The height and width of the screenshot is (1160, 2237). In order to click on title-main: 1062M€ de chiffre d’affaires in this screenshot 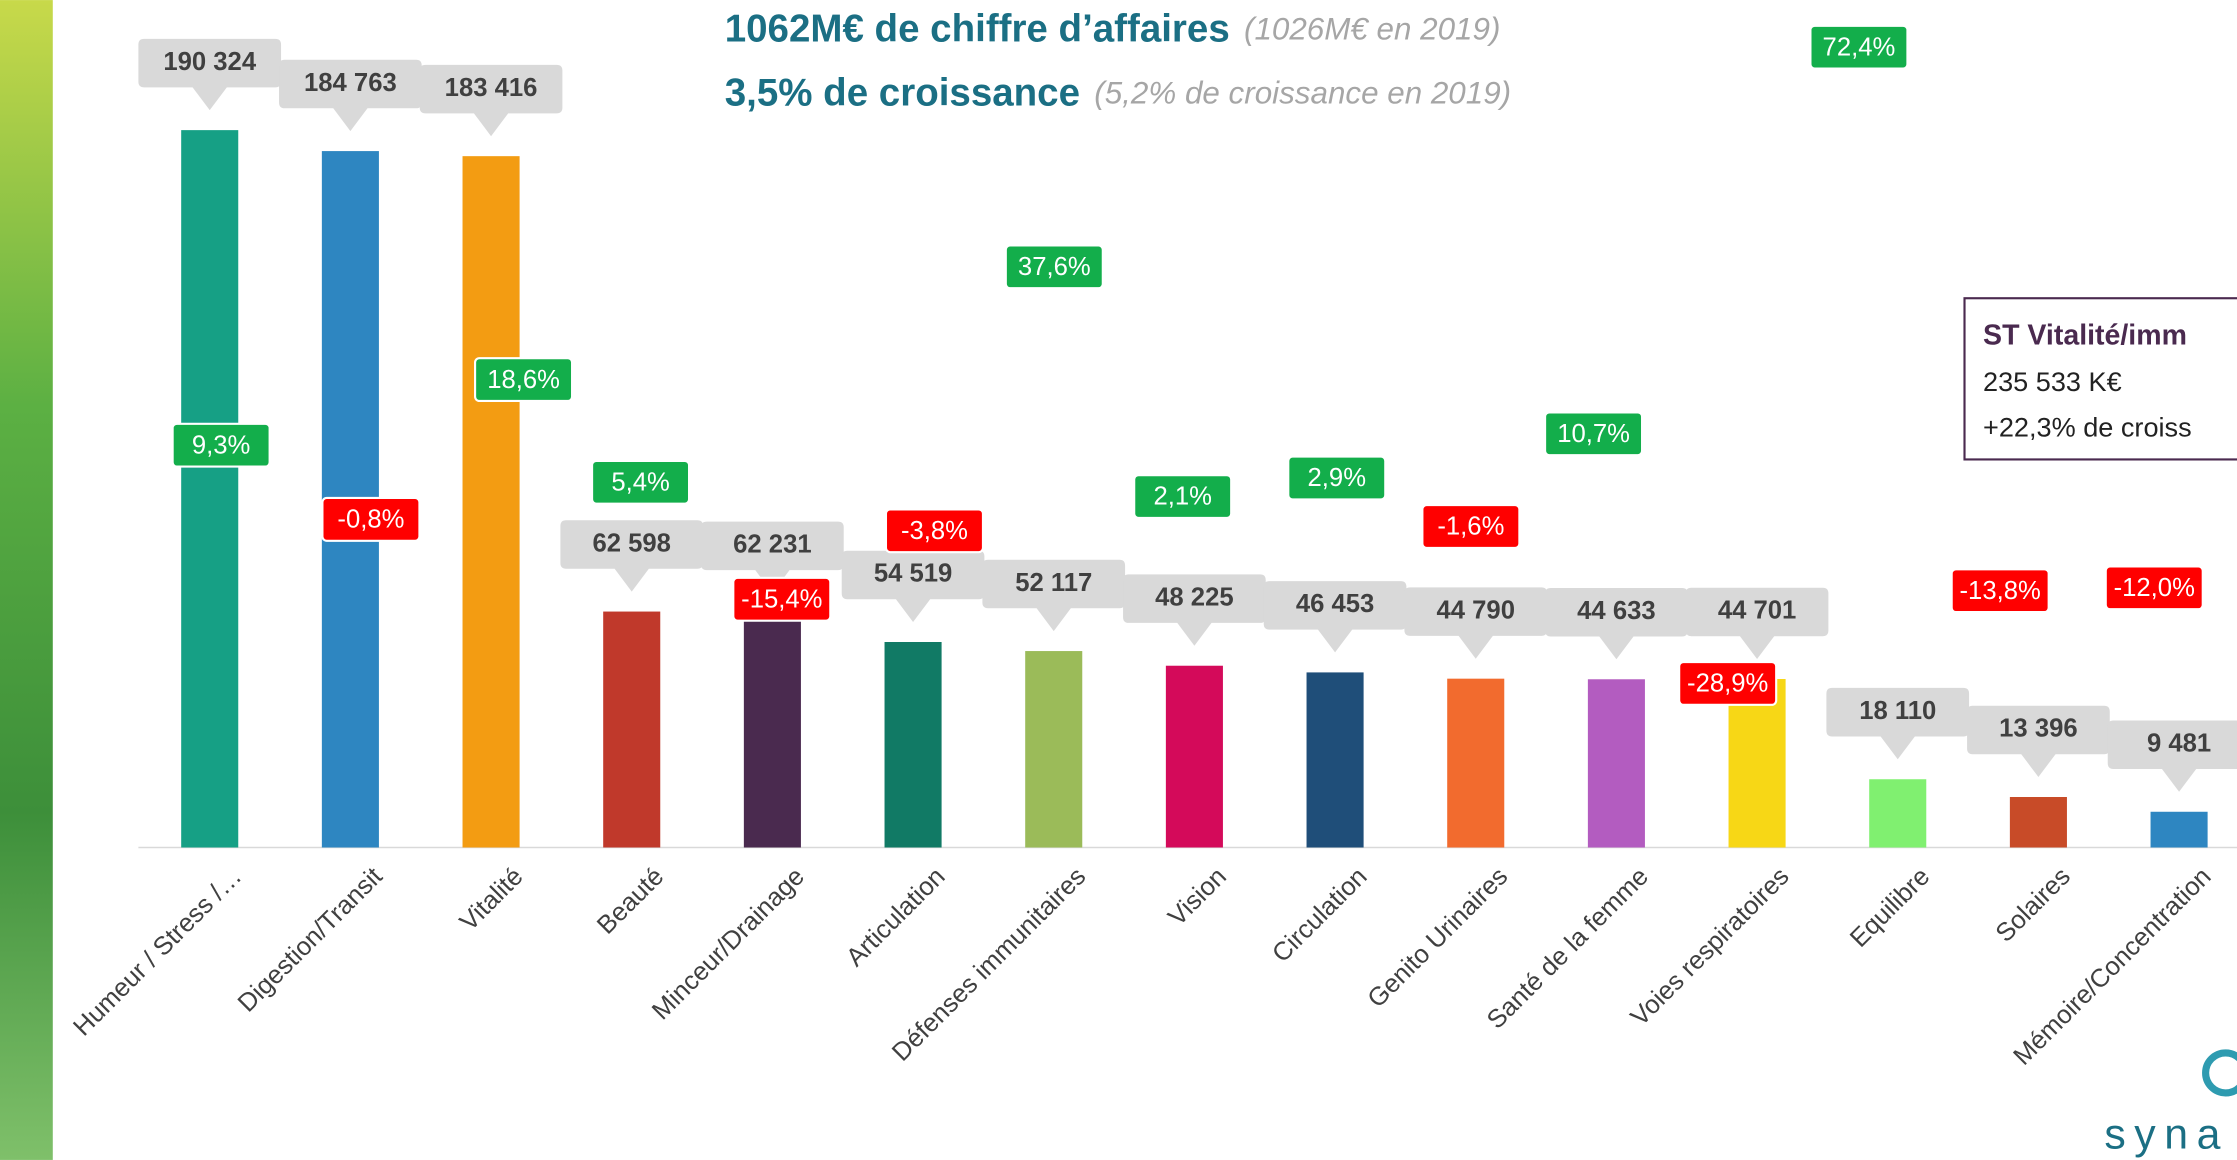, I will do `click(977, 29)`.